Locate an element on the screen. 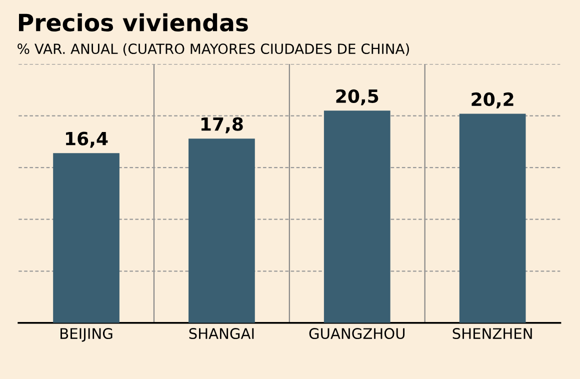  x-tick-label: GUANGZHOU is located at coordinates (357, 334).